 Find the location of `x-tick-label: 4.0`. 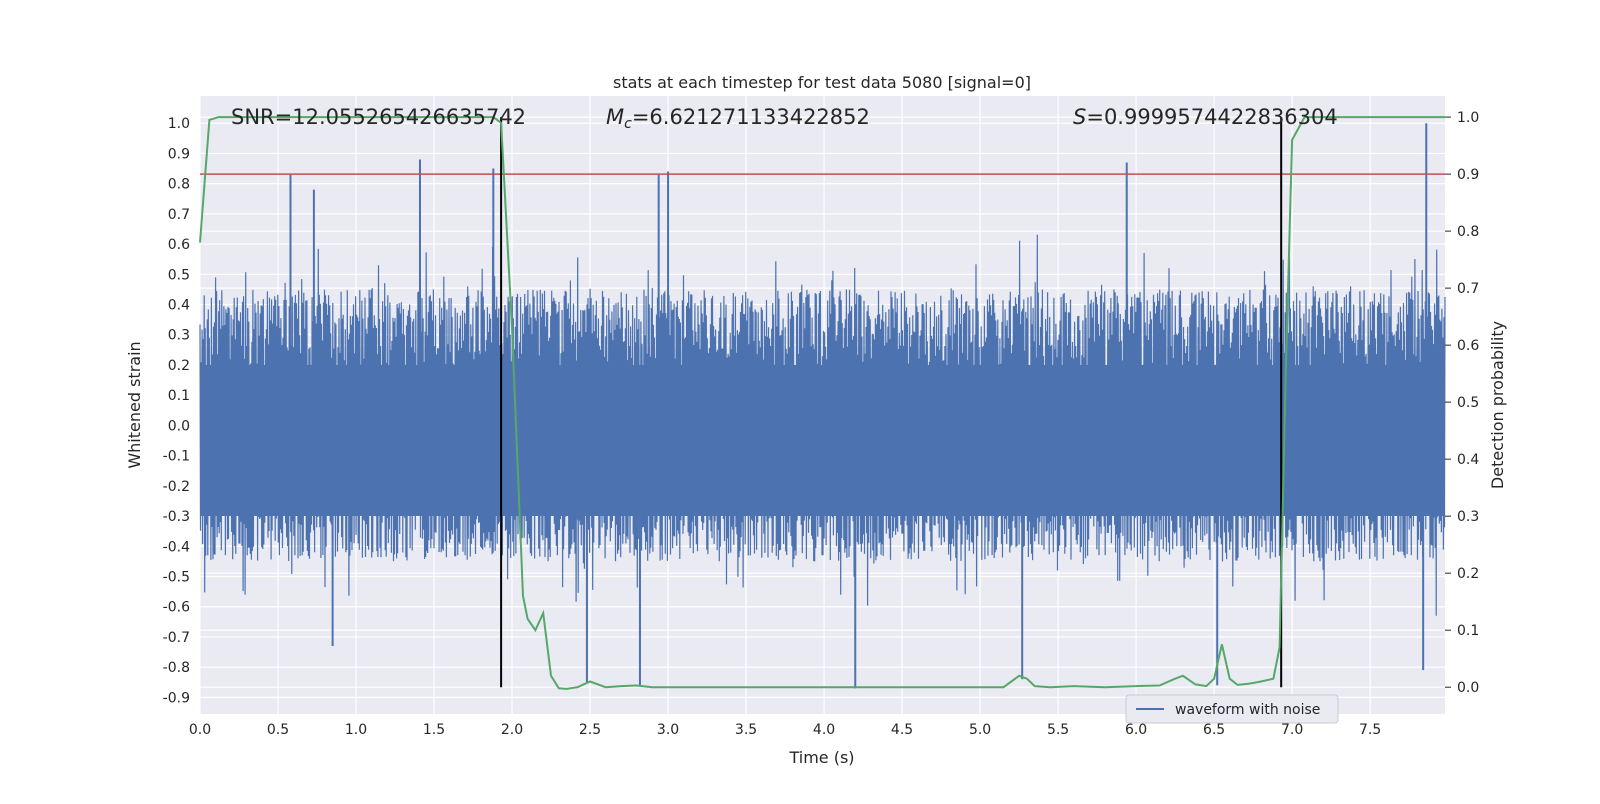

x-tick-label: 4.0 is located at coordinates (824, 730).